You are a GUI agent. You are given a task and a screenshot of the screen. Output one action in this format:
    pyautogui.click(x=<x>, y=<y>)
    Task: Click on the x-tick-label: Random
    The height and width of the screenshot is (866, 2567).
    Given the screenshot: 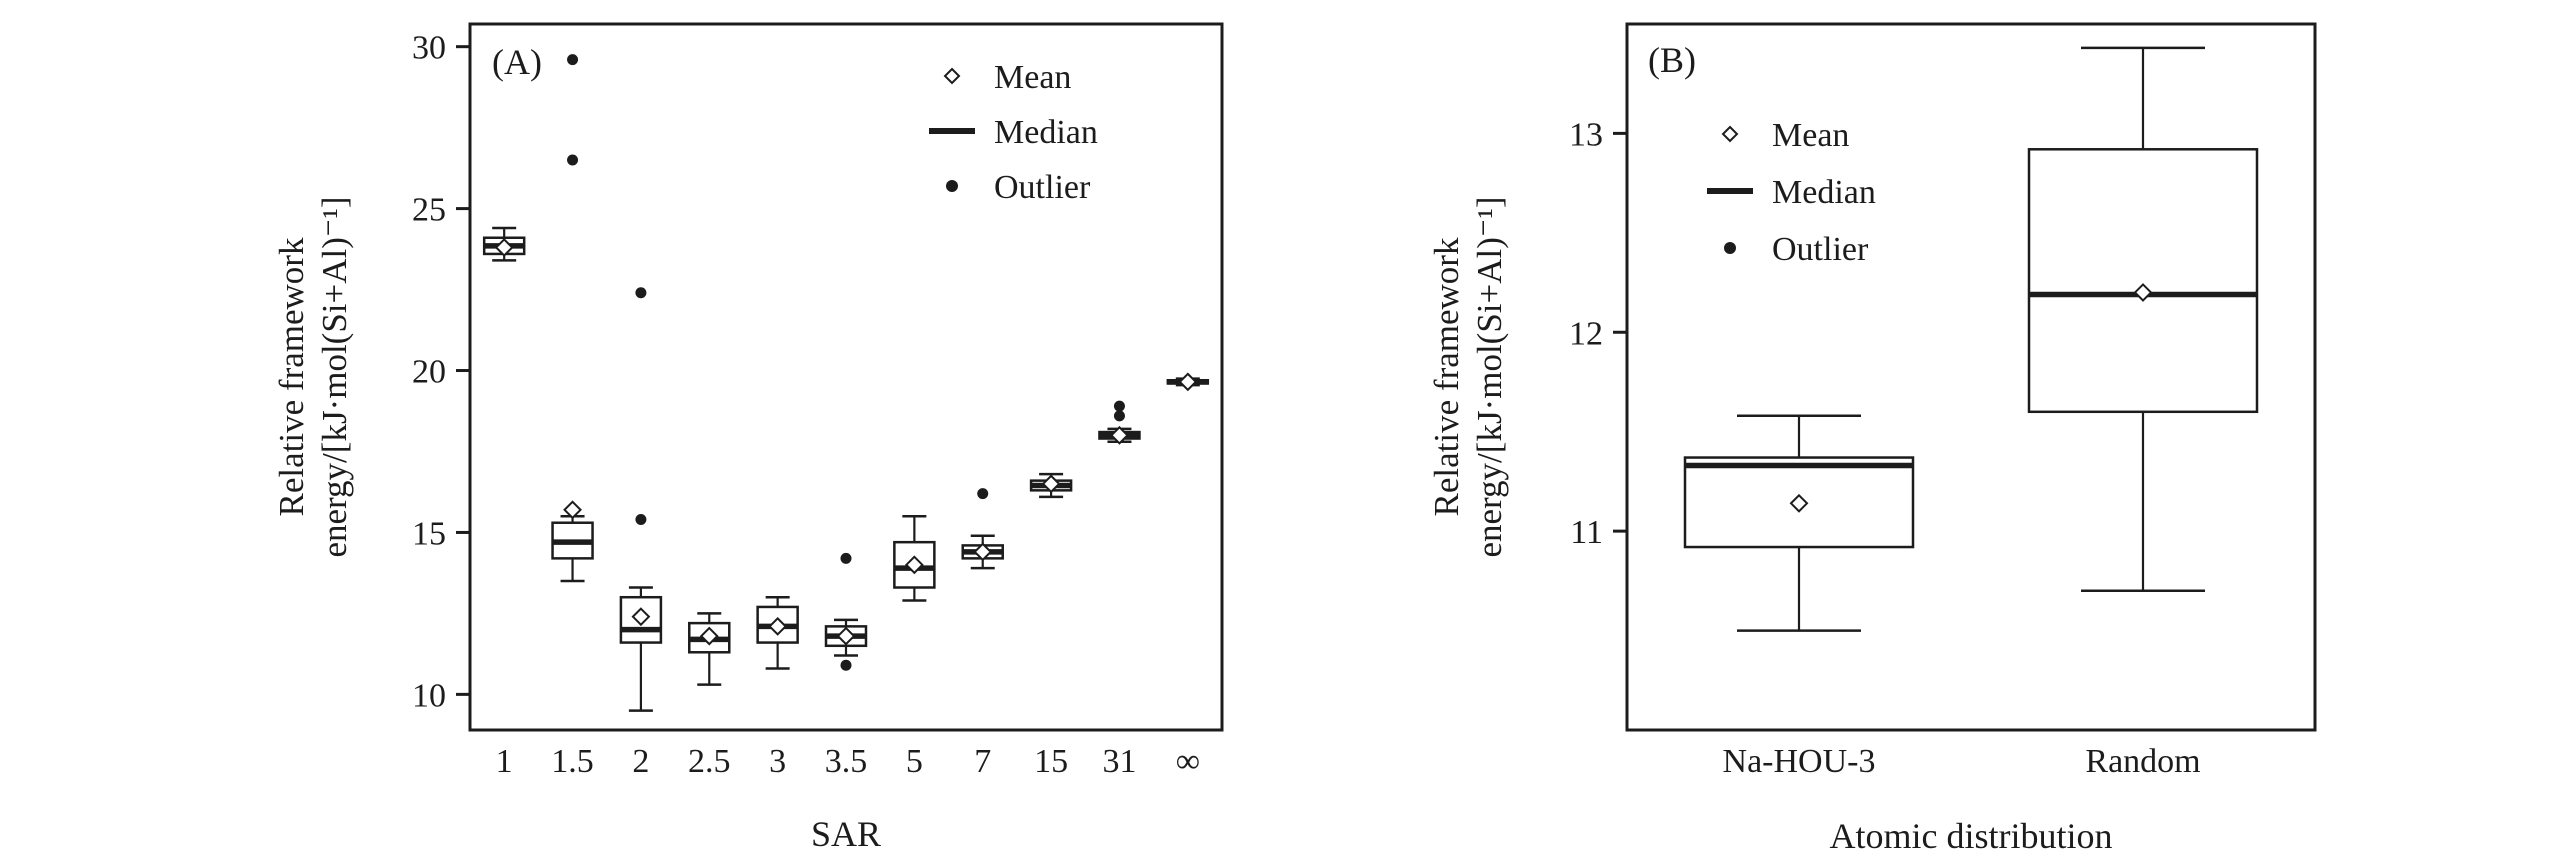 What is the action you would take?
    pyautogui.click(x=2142, y=761)
    